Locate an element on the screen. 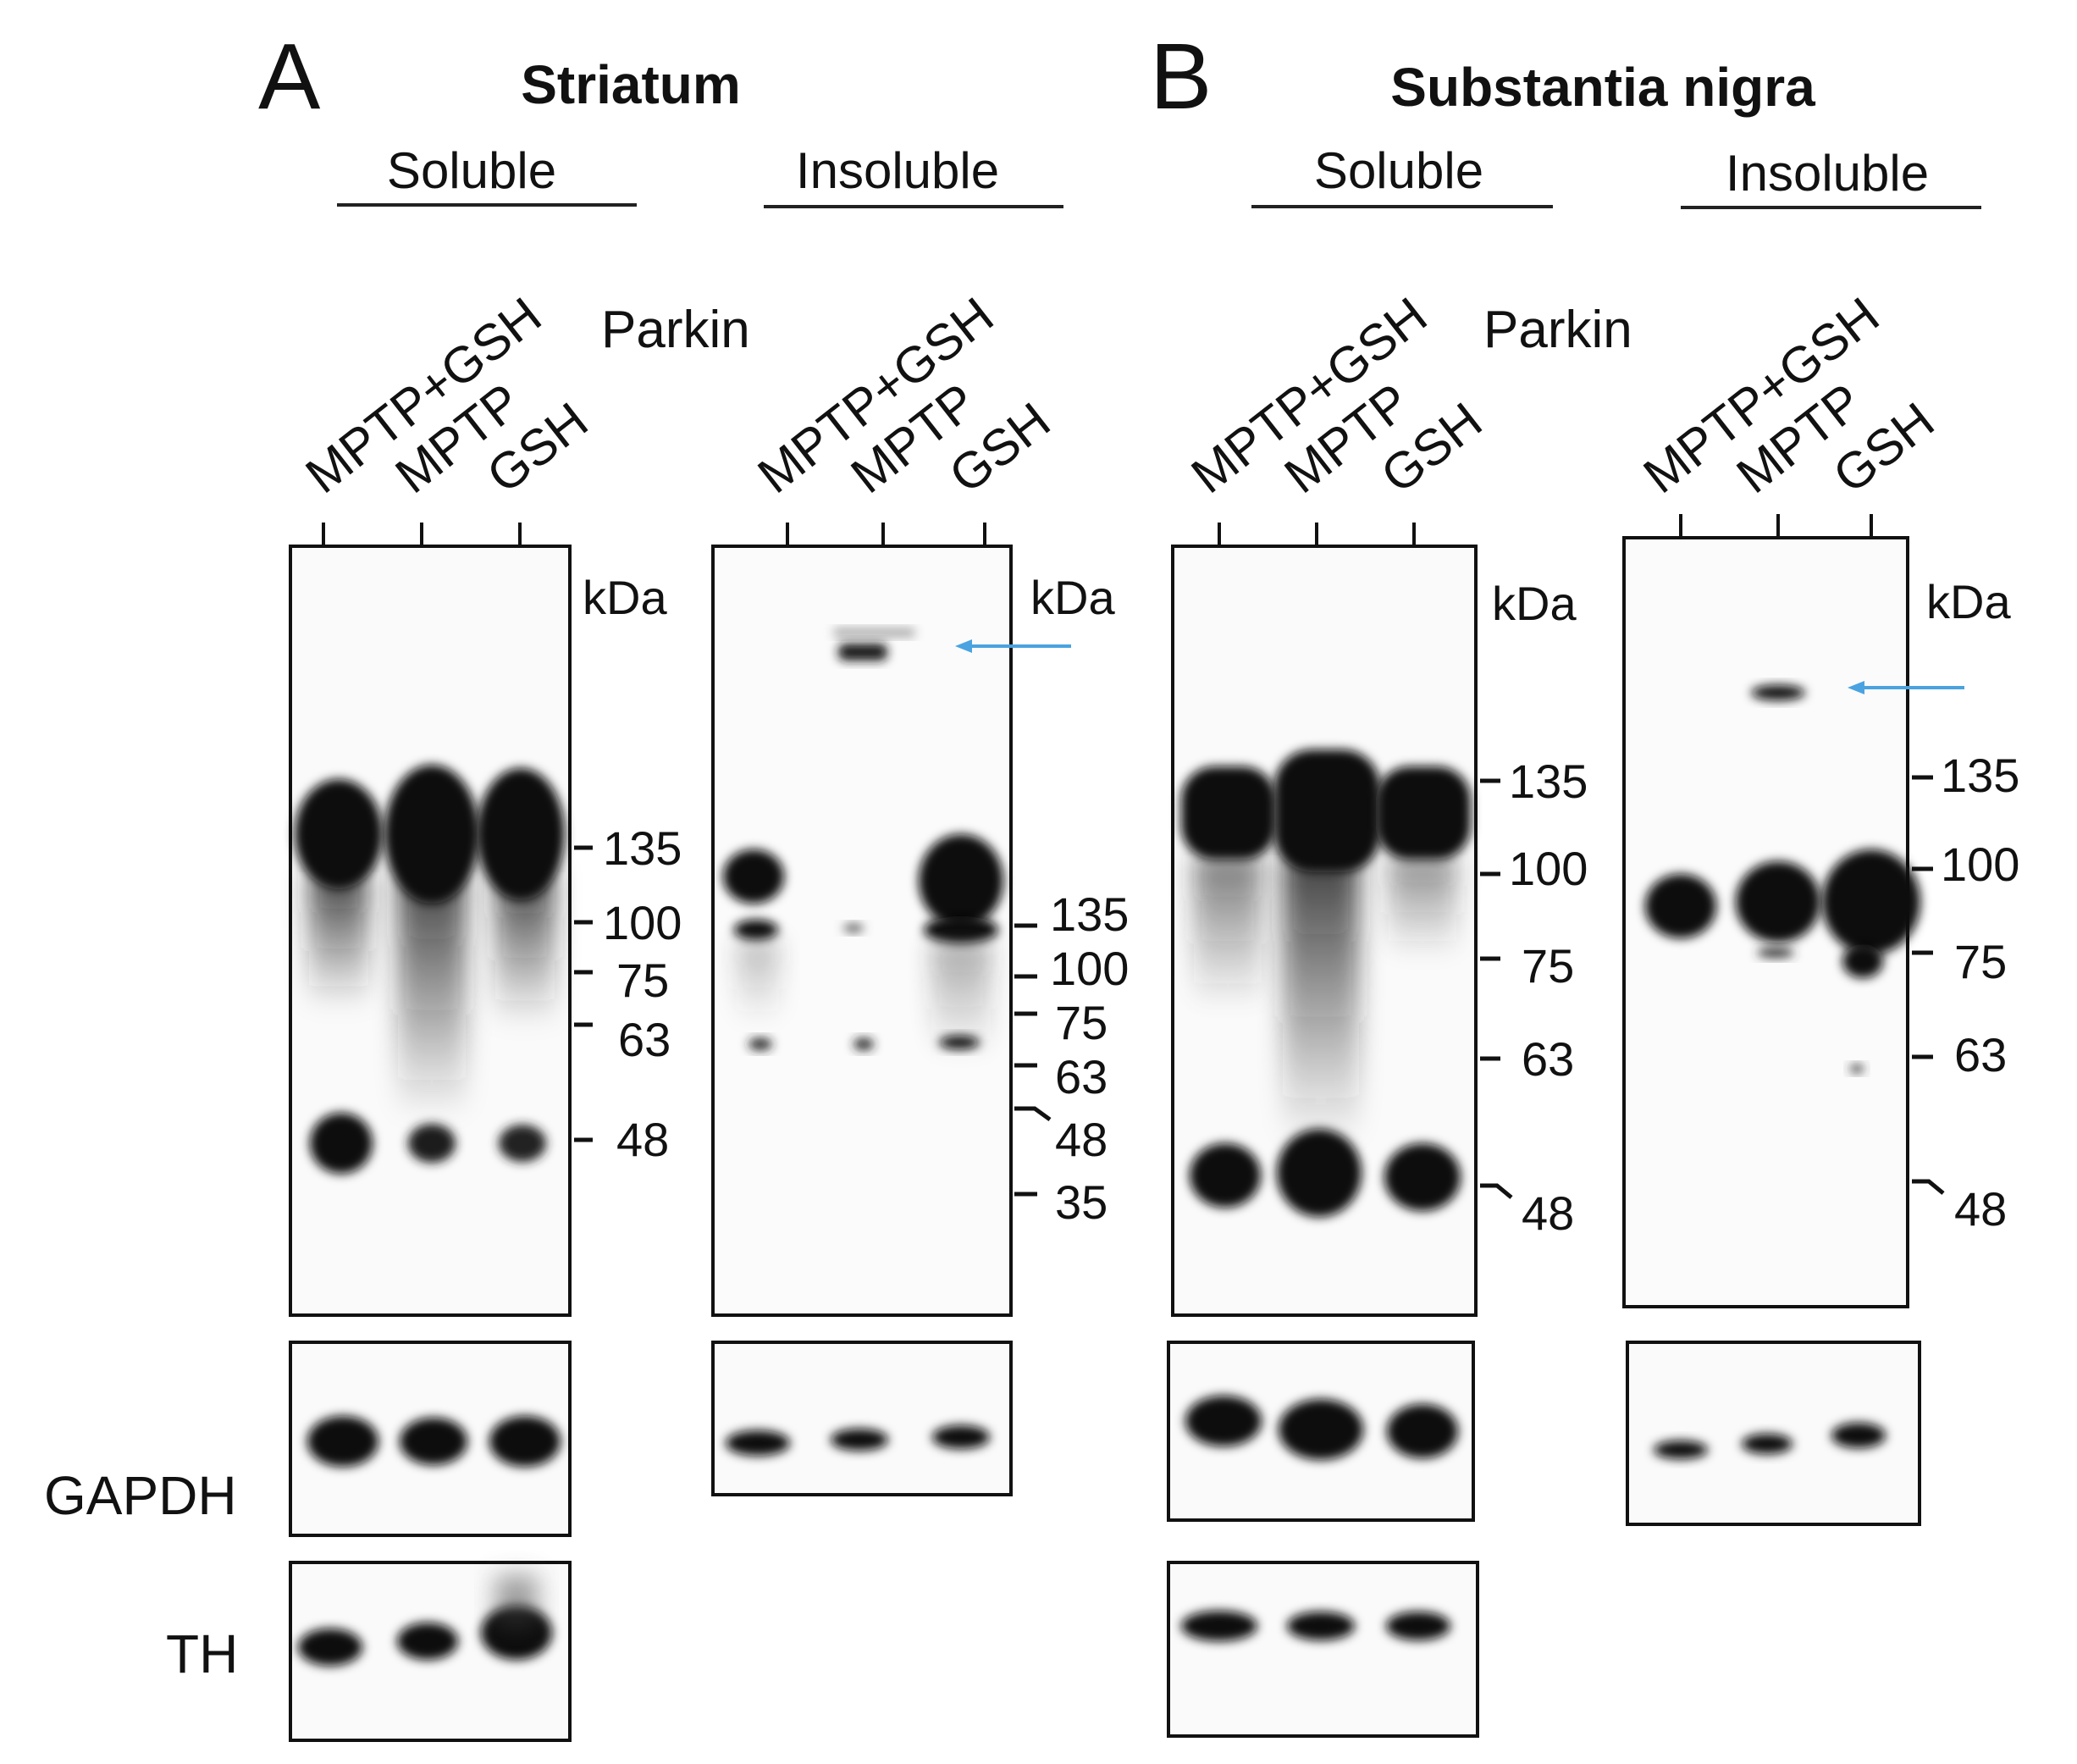  marker-label: 35 is located at coordinates (1081, 1202).